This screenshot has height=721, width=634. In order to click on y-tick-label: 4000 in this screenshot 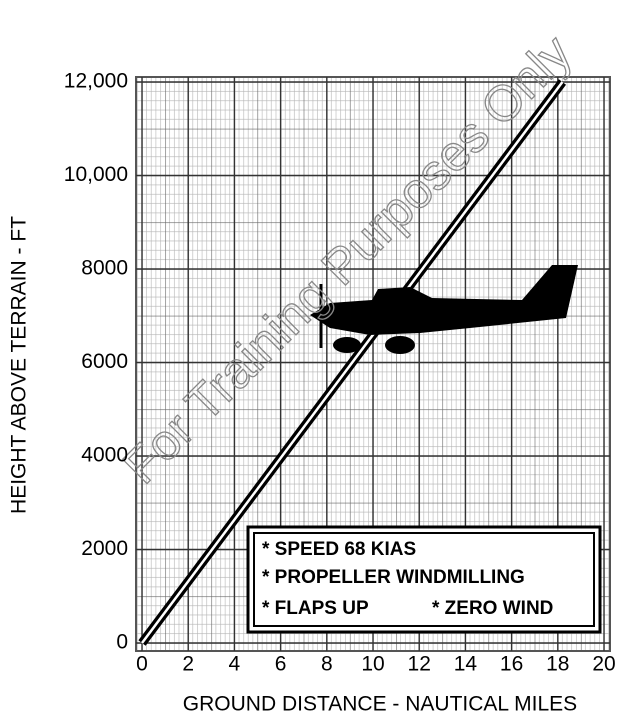, I will do `click(104, 455)`.